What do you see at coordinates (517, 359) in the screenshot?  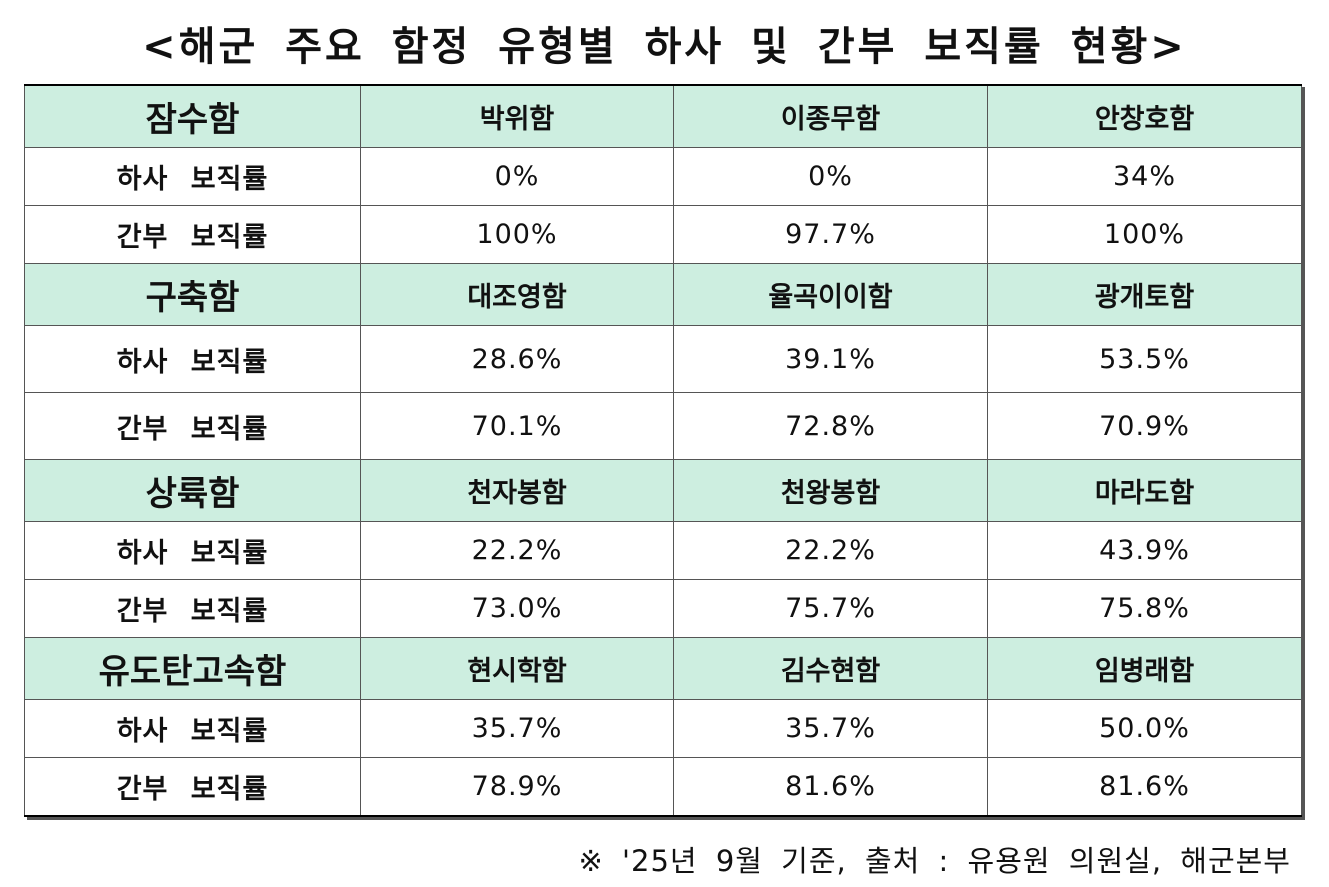 I see `rate-cell: 28.6%` at bounding box center [517, 359].